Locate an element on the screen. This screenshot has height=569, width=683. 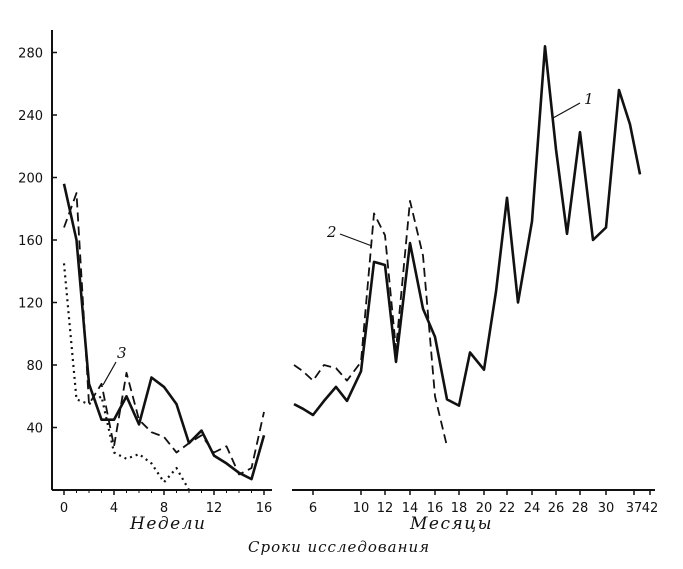
x-tick-label-month-26: 26 is located at coordinates (556, 508).